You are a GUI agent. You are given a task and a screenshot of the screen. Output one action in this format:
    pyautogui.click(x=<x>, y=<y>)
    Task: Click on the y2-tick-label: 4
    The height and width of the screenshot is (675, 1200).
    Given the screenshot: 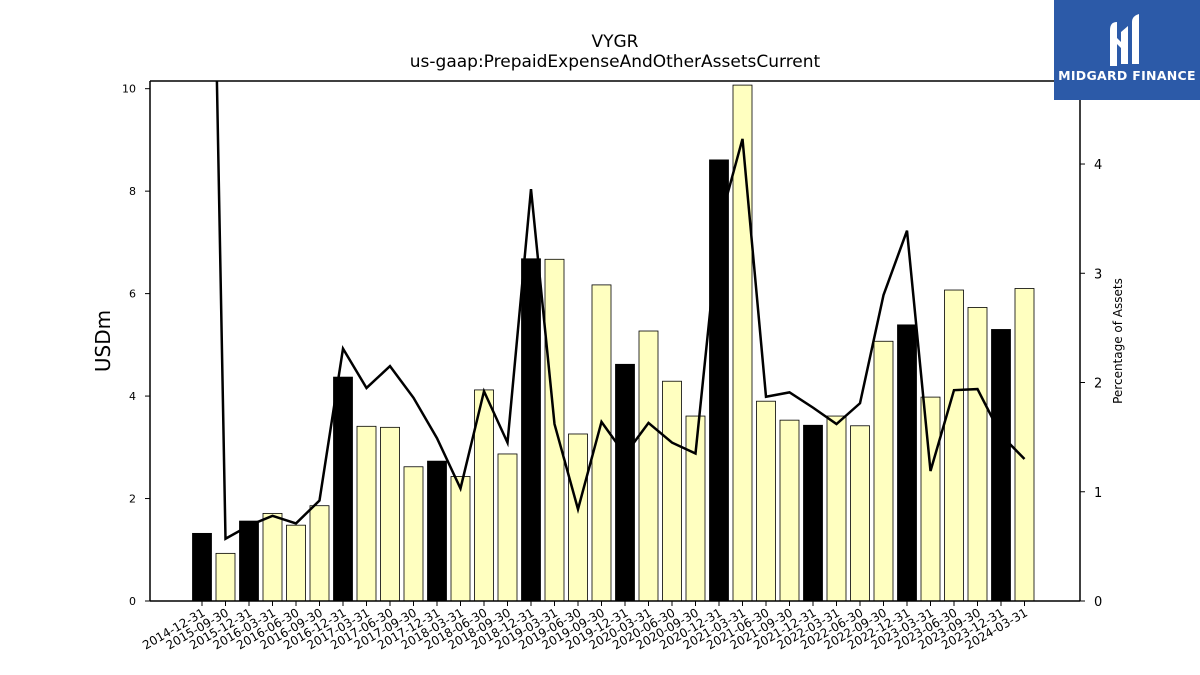 What is the action you would take?
    pyautogui.click(x=1098, y=165)
    